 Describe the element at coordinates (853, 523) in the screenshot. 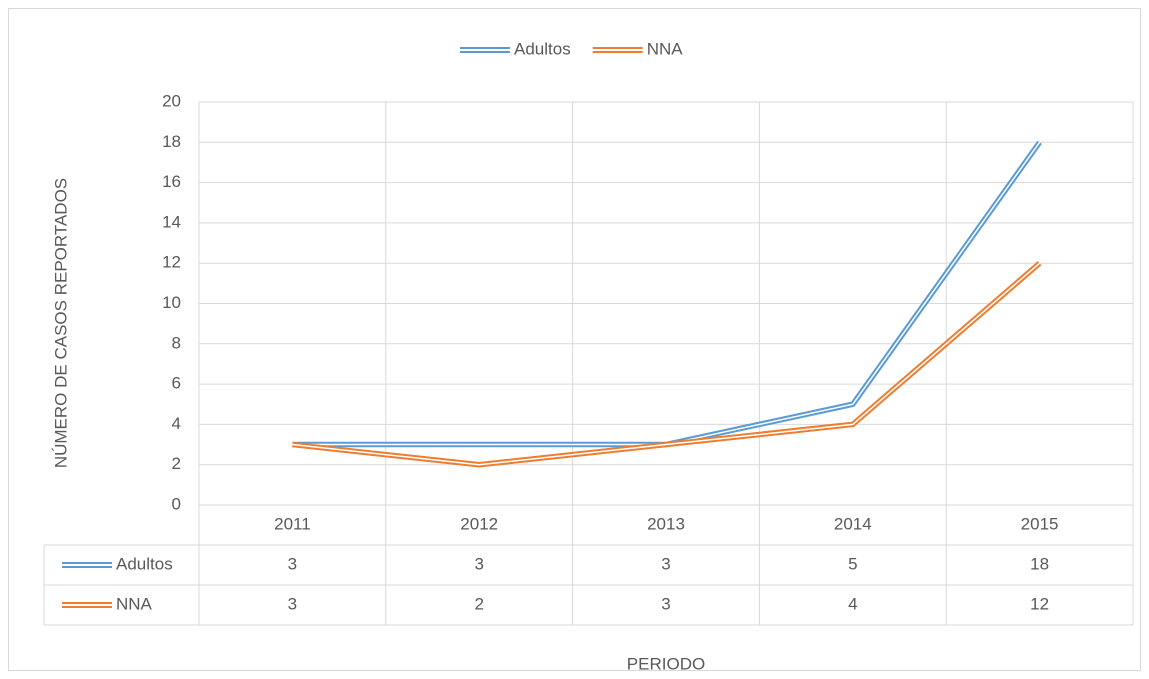

I see `x-tick-label: 2014` at that location.